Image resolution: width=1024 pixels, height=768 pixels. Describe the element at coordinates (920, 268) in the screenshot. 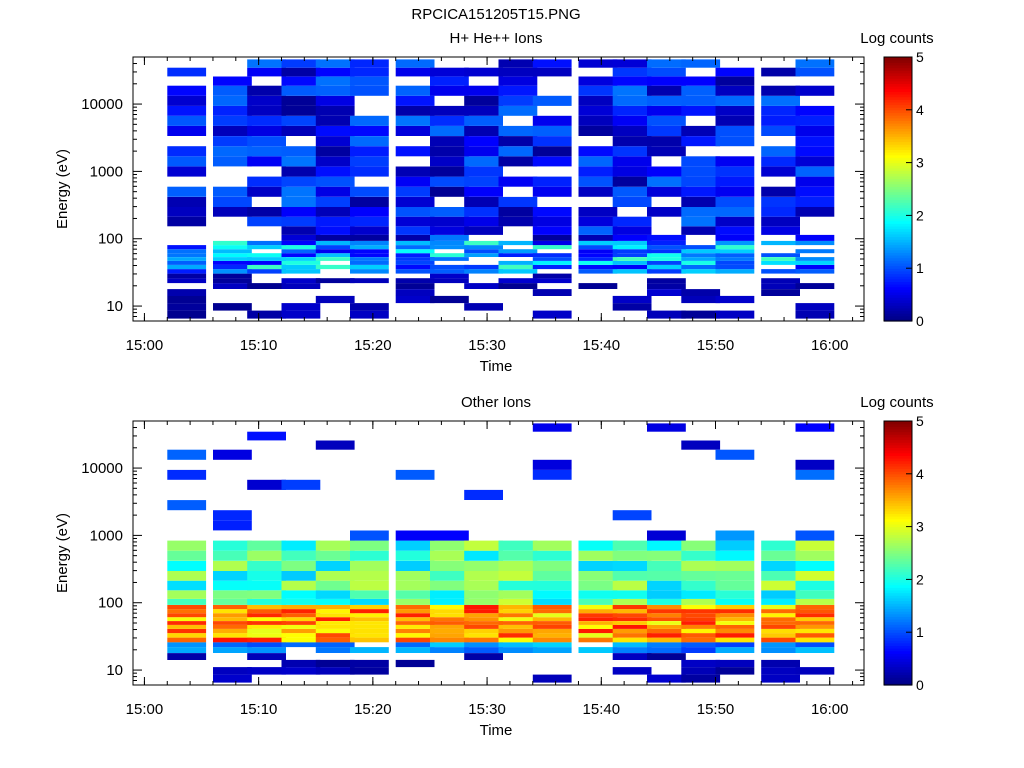

I see `colorbar-tick-label: 1` at that location.